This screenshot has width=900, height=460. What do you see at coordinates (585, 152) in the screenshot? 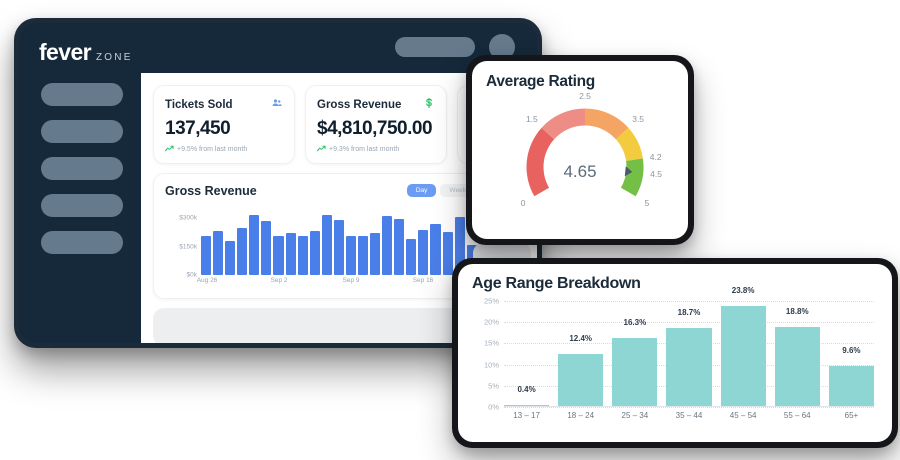
I see `gauge-svg` at bounding box center [585, 152].